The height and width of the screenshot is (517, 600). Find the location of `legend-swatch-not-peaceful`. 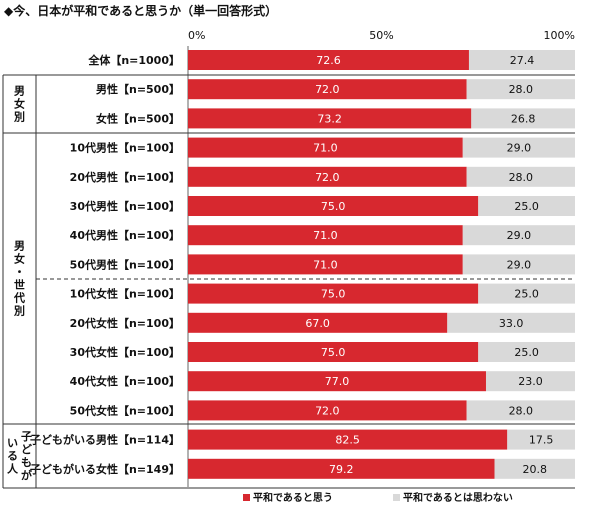

legend-swatch-not-peaceful is located at coordinates (396, 497).